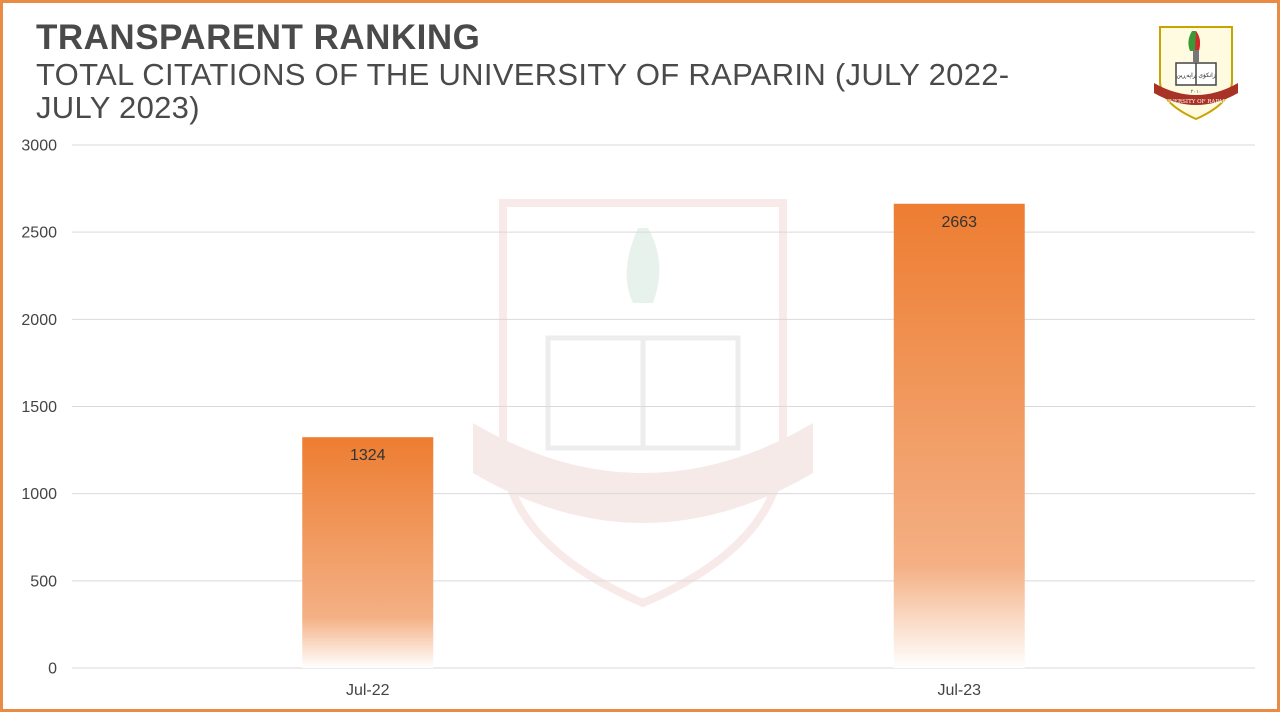 The height and width of the screenshot is (712, 1280). I want to click on x-tick-label: Jul-23, so click(959, 690).